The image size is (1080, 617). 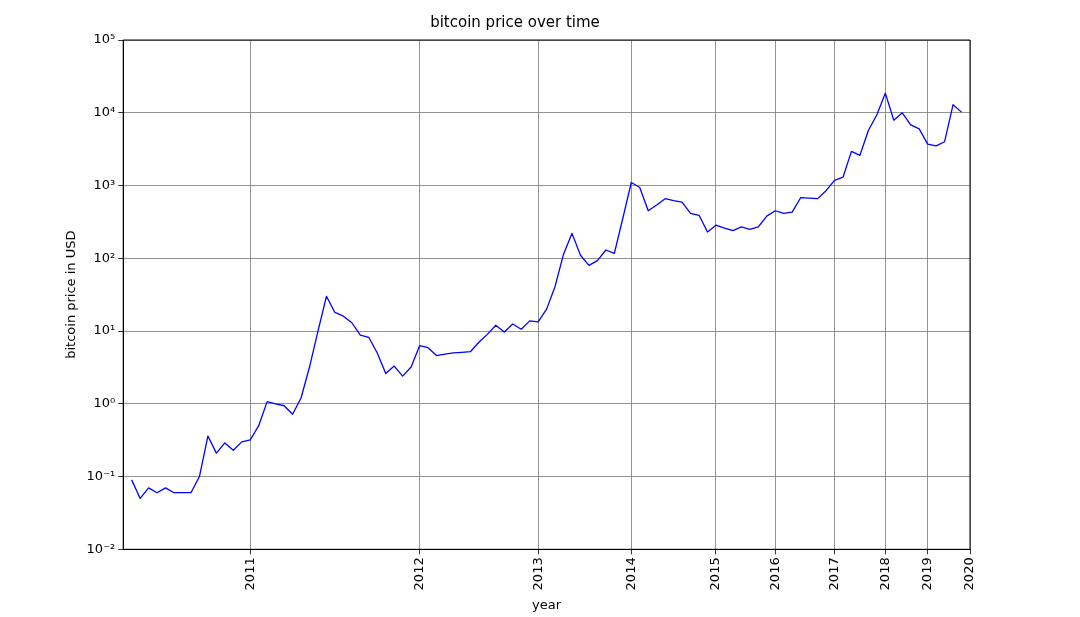 What do you see at coordinates (104, 184) in the screenshot?
I see `y-tick-label: 10³` at bounding box center [104, 184].